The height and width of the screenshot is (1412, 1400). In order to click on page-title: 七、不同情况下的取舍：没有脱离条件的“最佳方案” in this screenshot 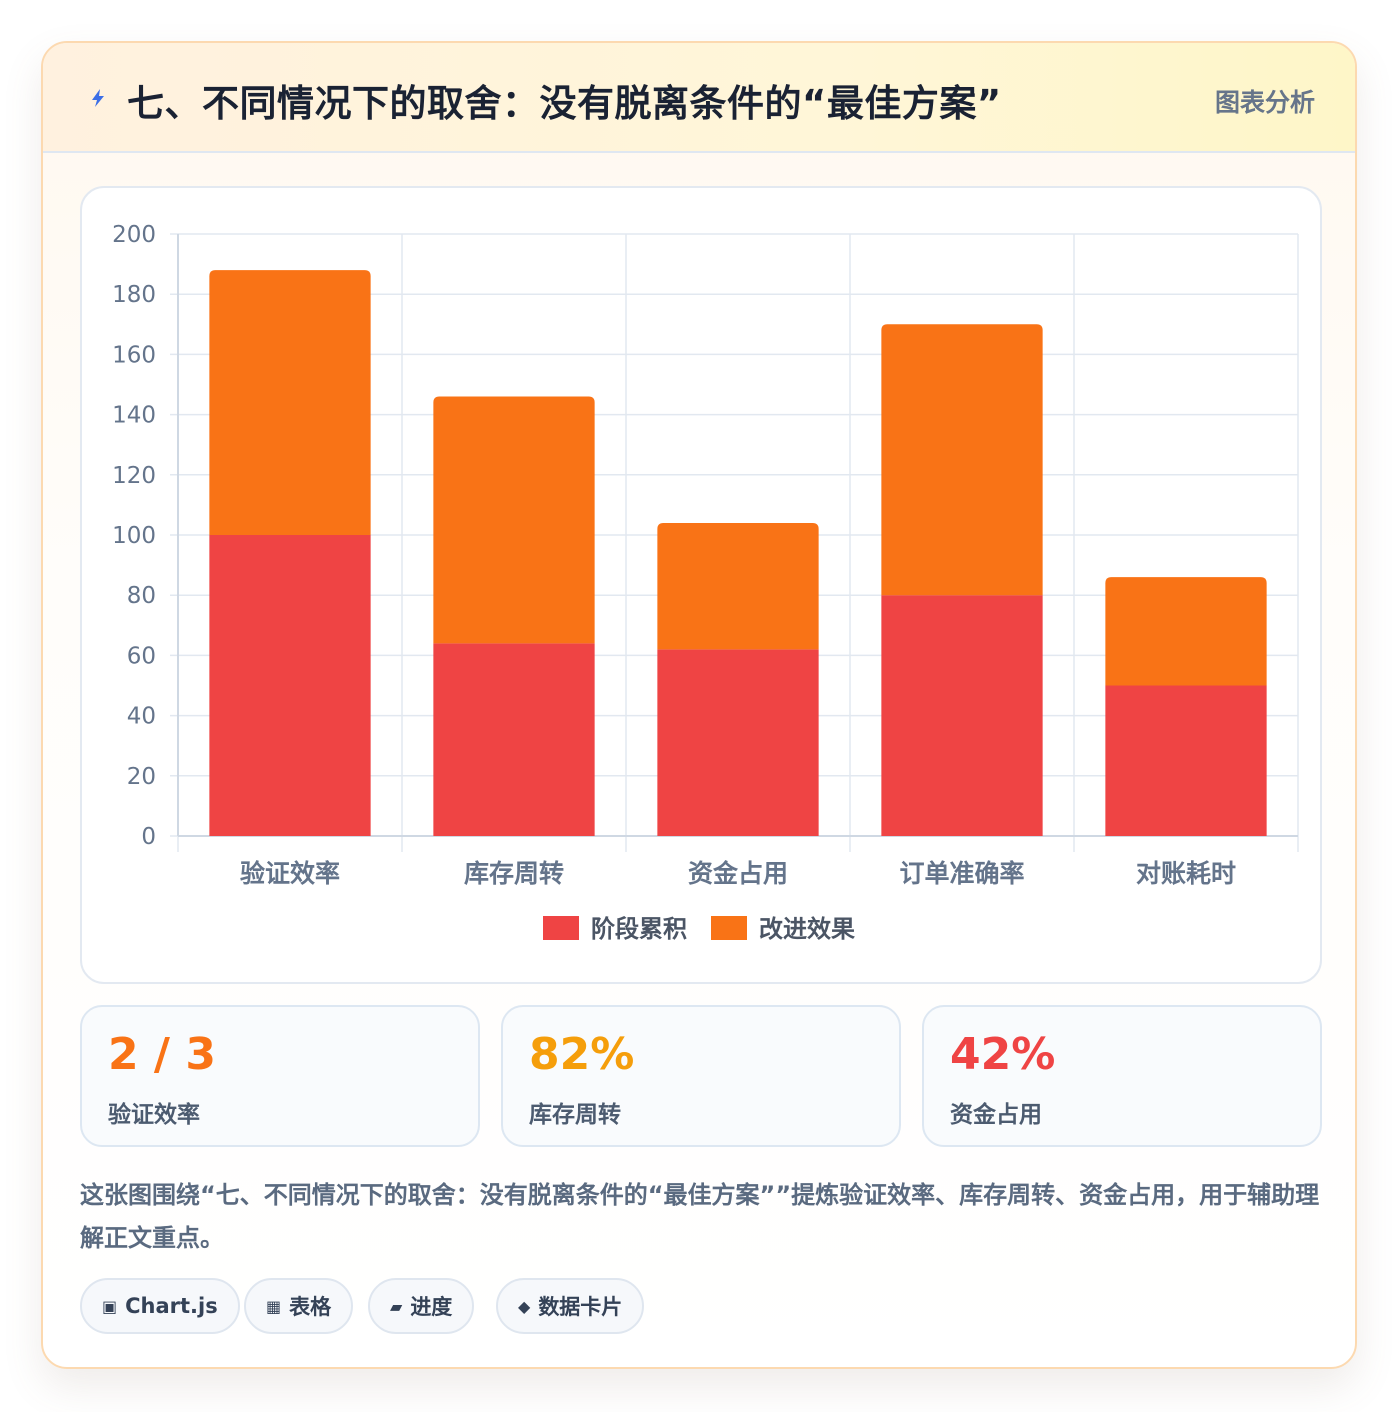, I will do `click(564, 103)`.